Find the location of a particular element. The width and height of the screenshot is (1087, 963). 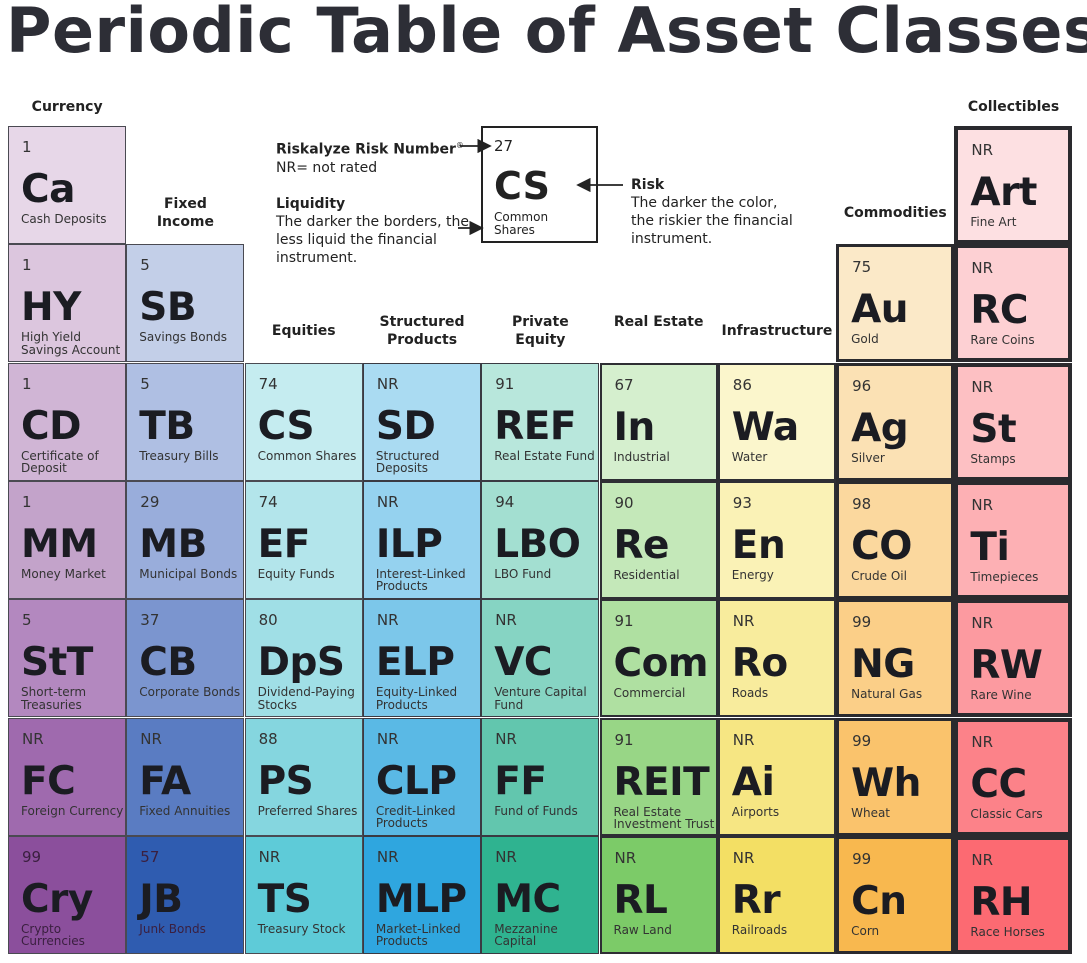

element-cn: 99 Cn Corn is located at coordinates (895, 894).